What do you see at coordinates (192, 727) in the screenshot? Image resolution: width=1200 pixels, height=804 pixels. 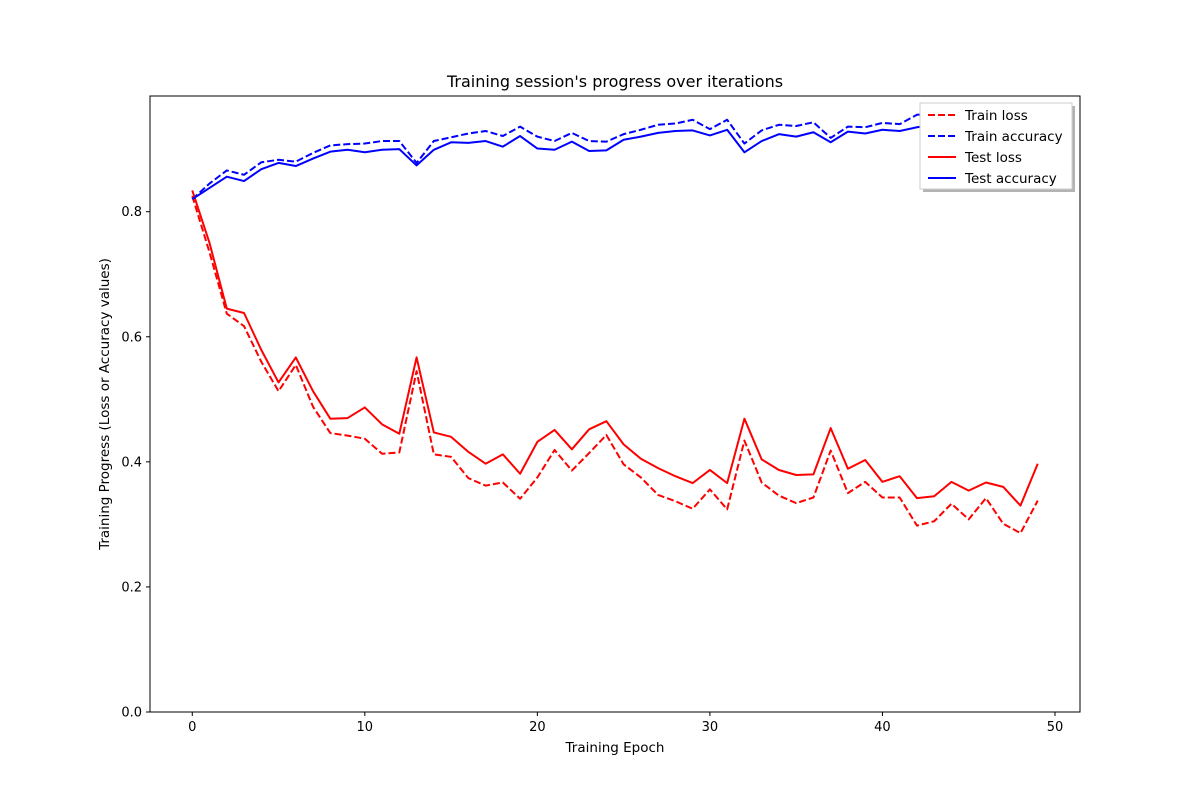 I see `x-tick-label: 0` at bounding box center [192, 727].